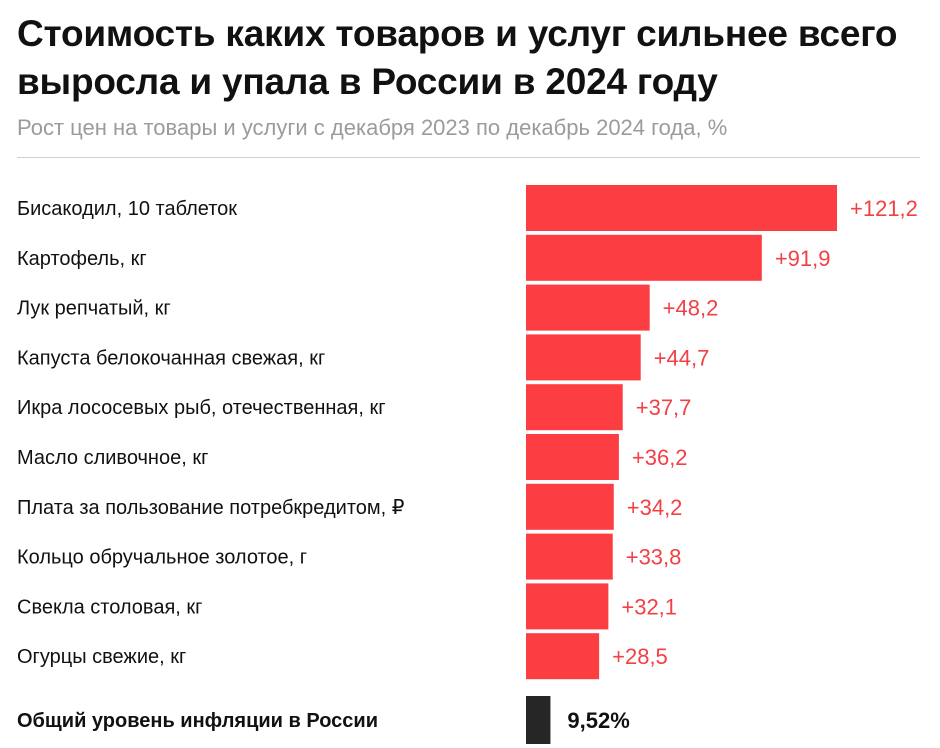 The height and width of the screenshot is (748, 940). Describe the element at coordinates (649, 606) in the screenshot. I see `value-label: +32,1` at that location.